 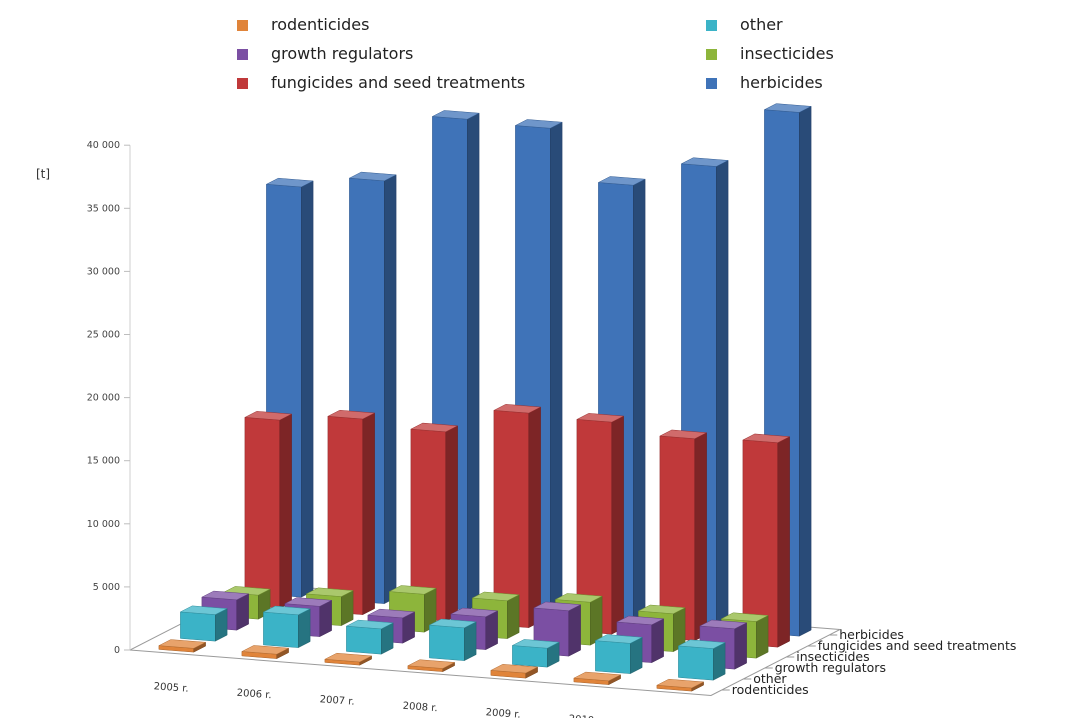 What do you see at coordinates (917, 645) in the screenshot?
I see `series-axis-label: fungicides and seed treatments` at bounding box center [917, 645].